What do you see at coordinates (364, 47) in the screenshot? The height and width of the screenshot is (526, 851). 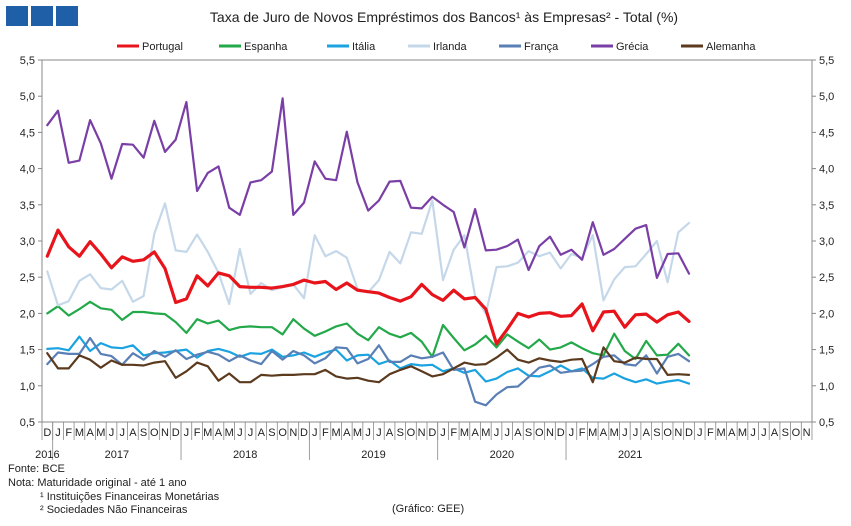 I see `legend-label-itália: Itália` at bounding box center [364, 47].